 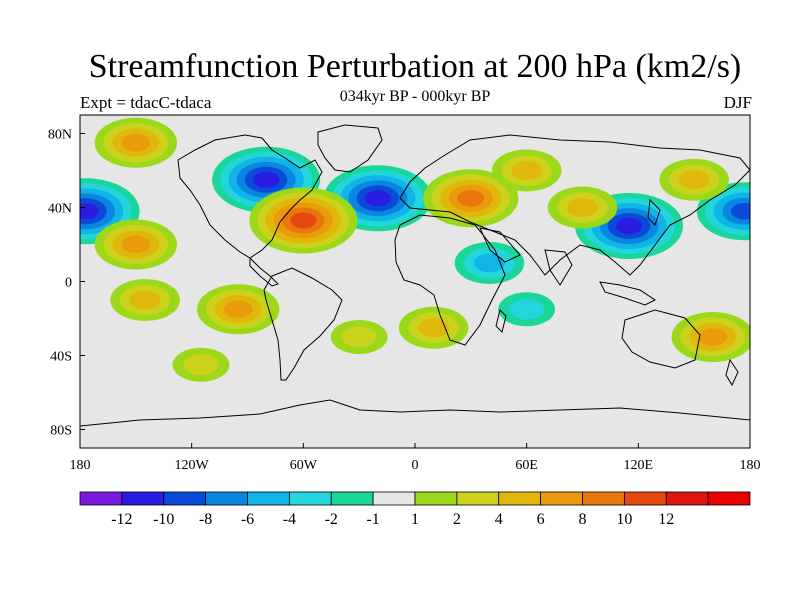 I want to click on coast-north-america, so click(x=250, y=196).